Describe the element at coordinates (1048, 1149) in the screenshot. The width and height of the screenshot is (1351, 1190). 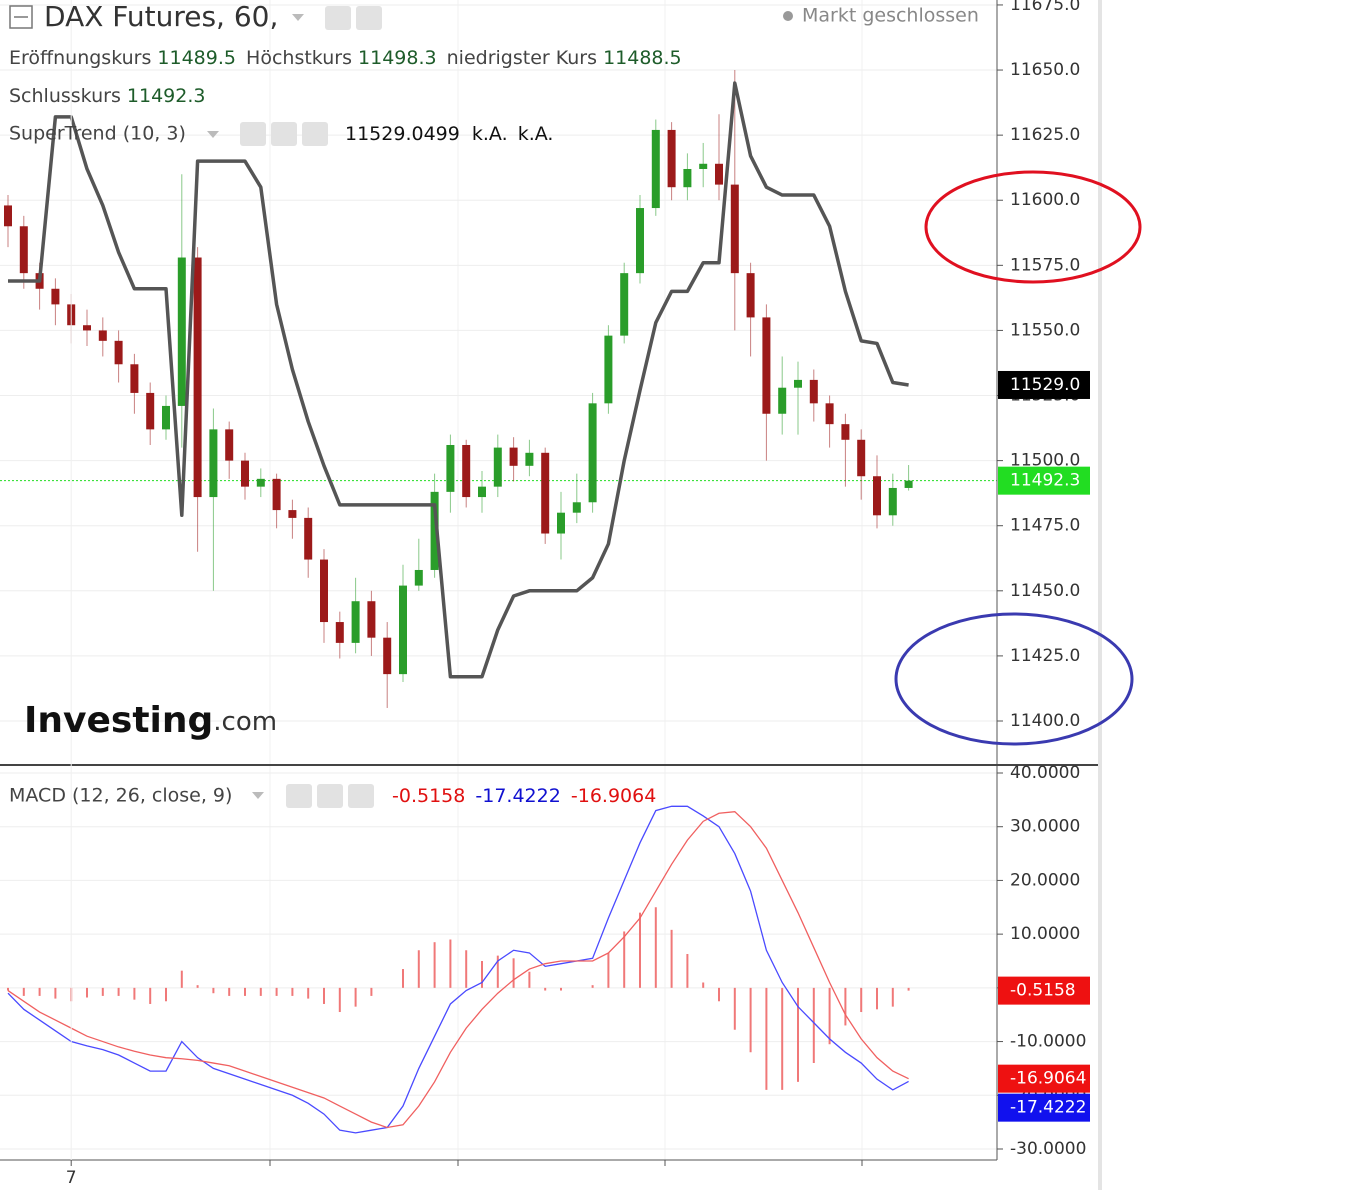
I see `y-tick-label: -30.0000` at that location.